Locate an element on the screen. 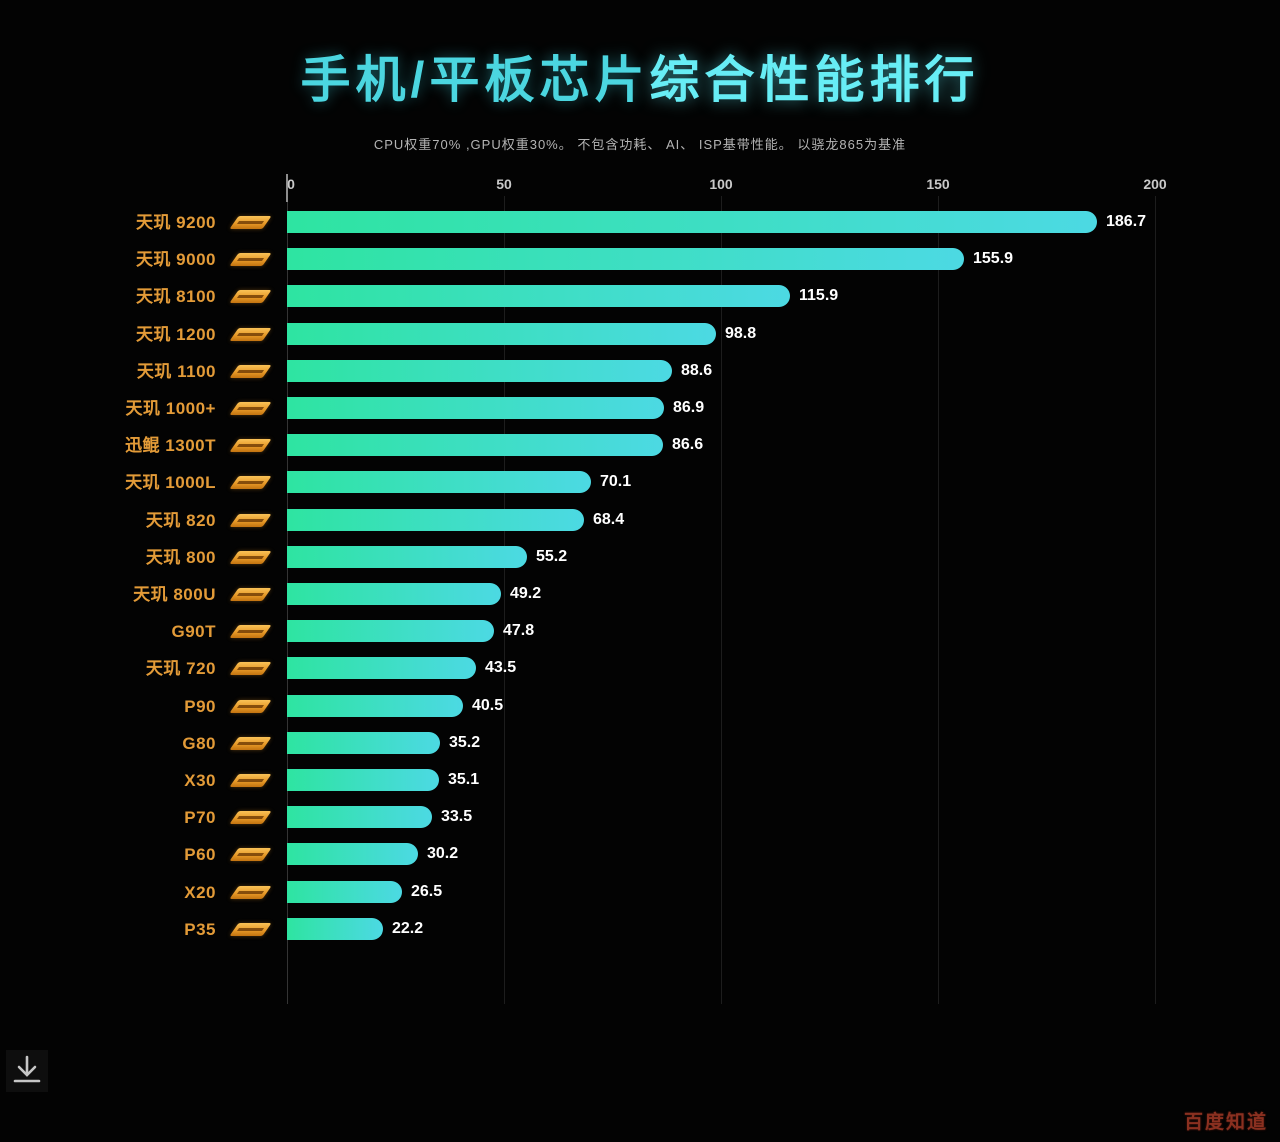  download-arrow-icon is located at coordinates (27, 1069).